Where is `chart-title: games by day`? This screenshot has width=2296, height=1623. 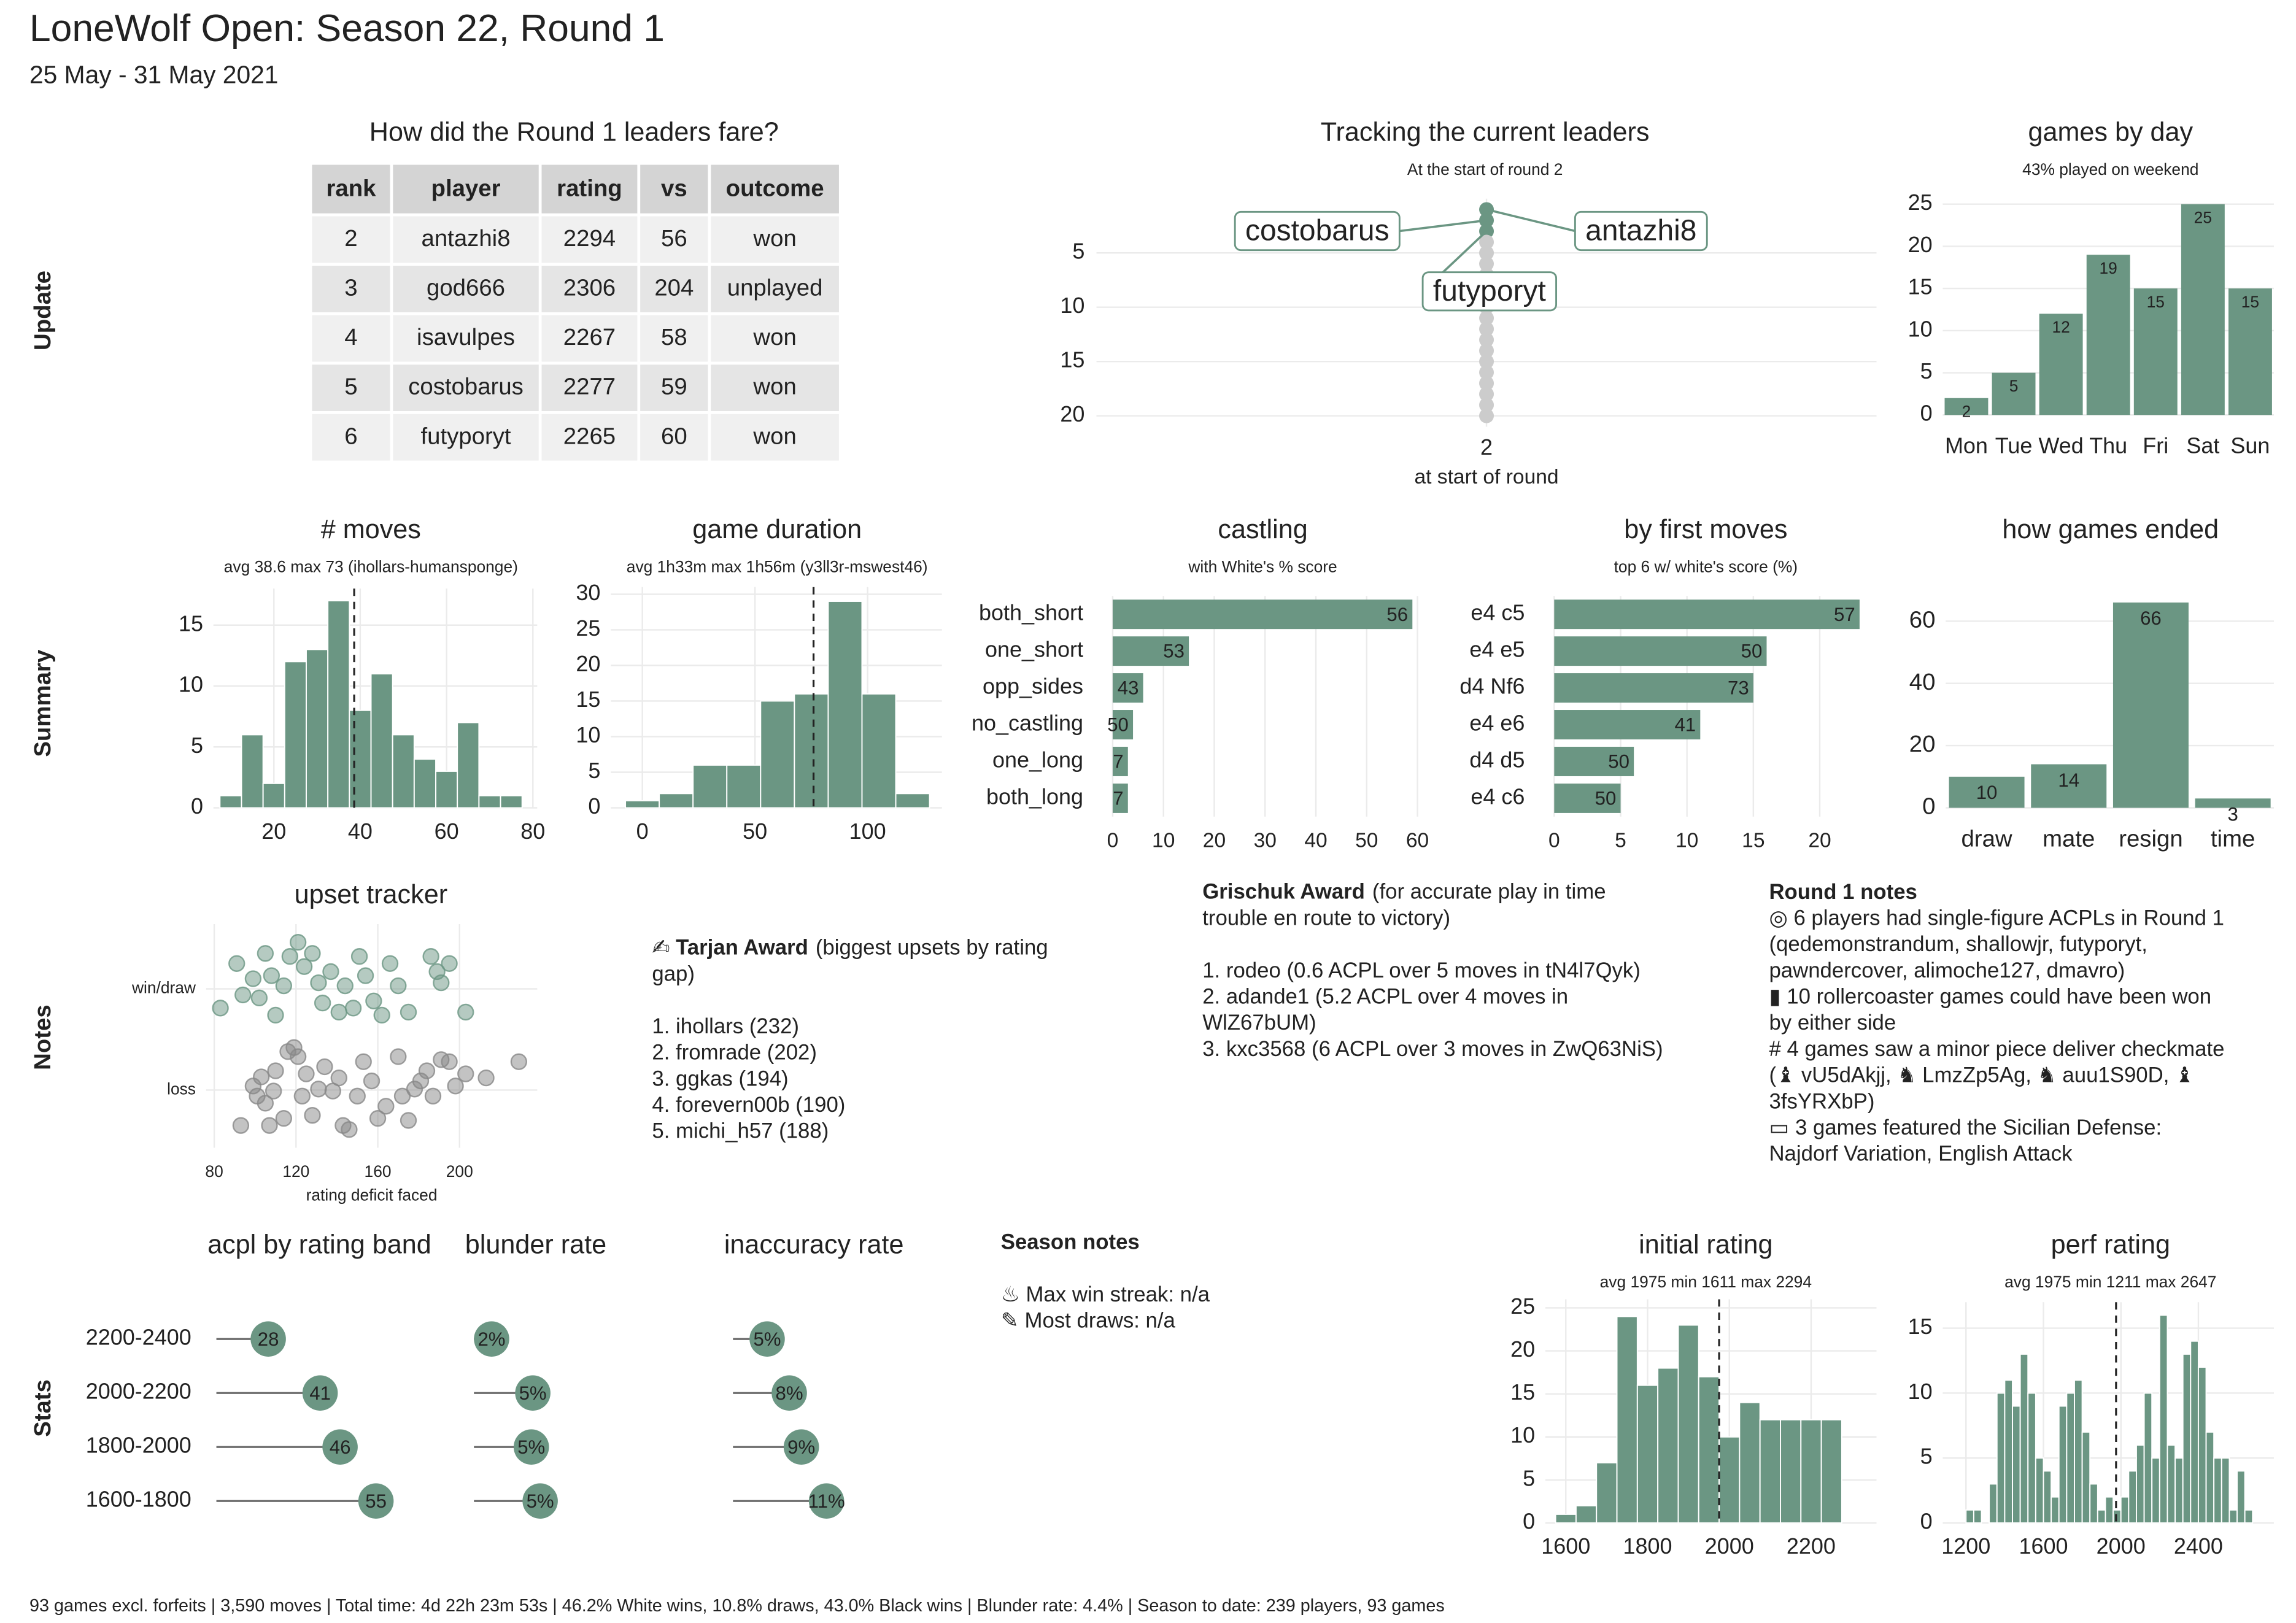 chart-title: games by day is located at coordinates (2110, 132).